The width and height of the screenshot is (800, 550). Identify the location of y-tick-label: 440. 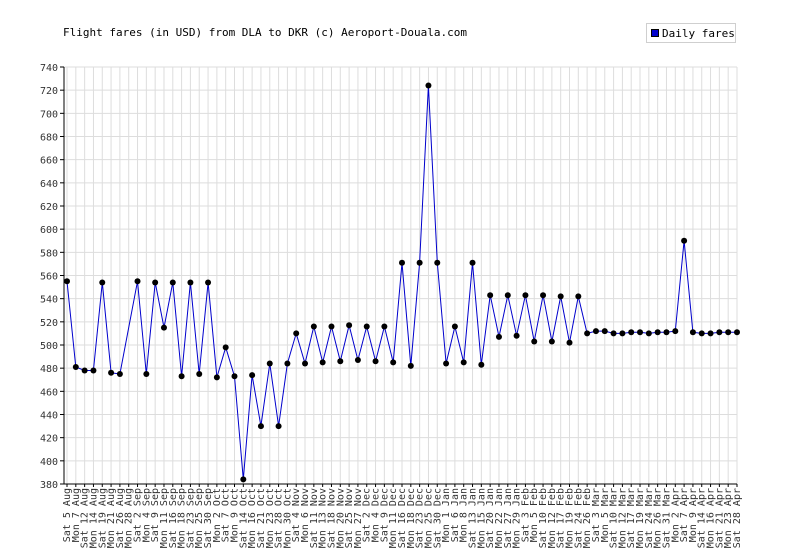
(49, 416).